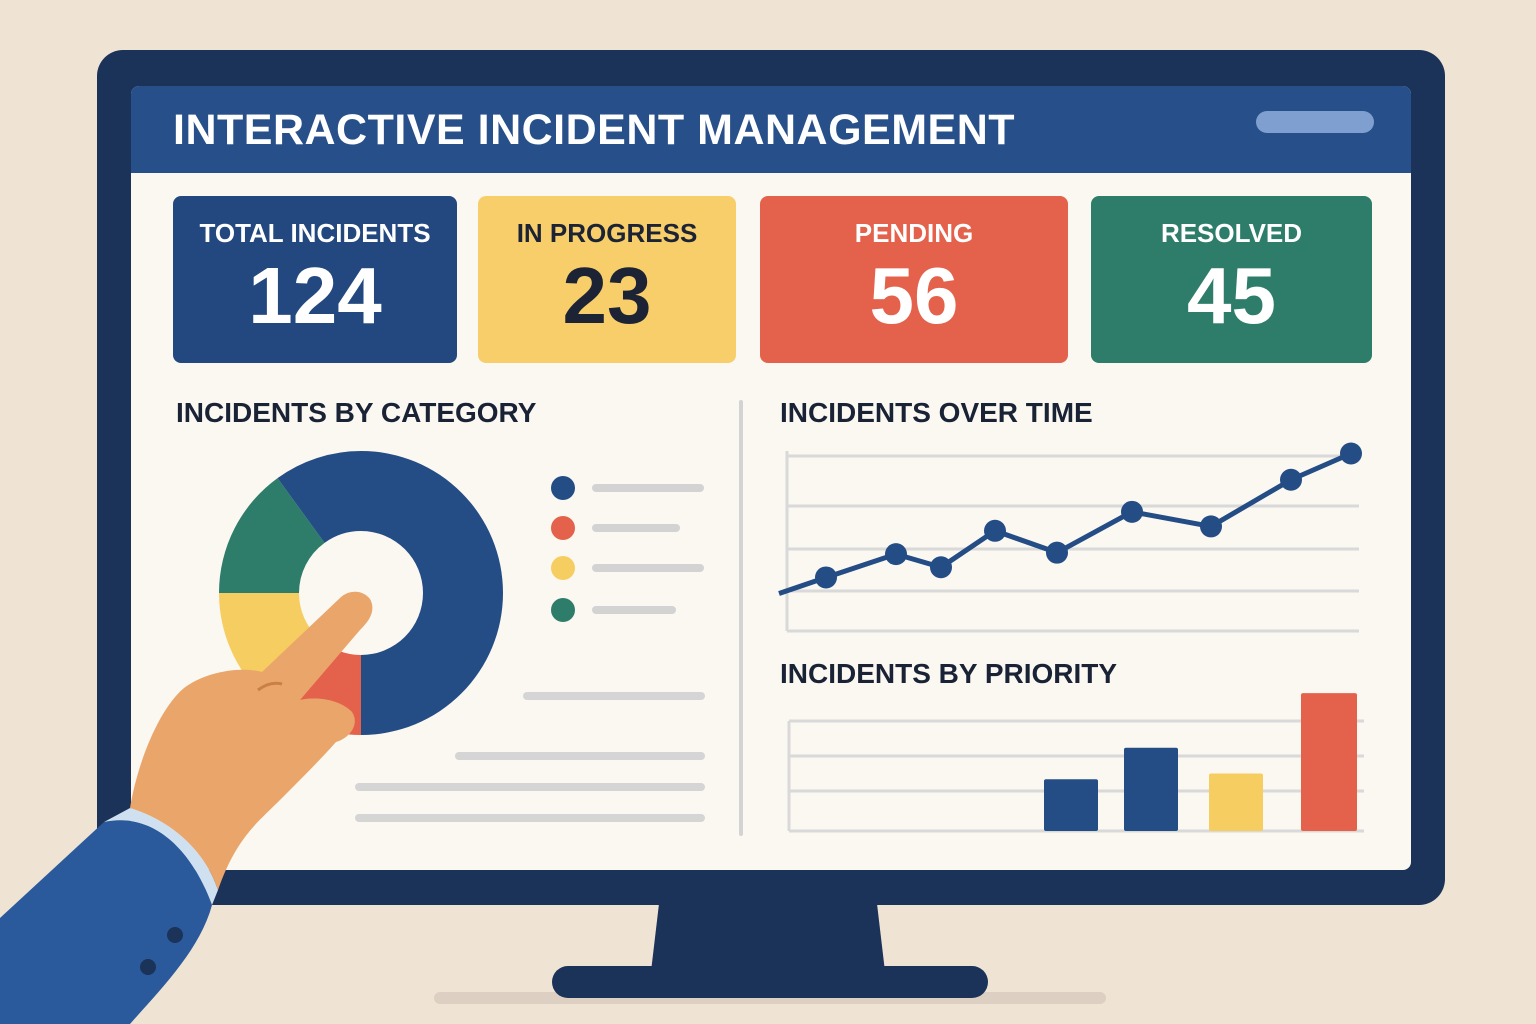 The image size is (1536, 1024). I want to click on category-section-title: INCIDENTS BY CATEGORY, so click(356, 412).